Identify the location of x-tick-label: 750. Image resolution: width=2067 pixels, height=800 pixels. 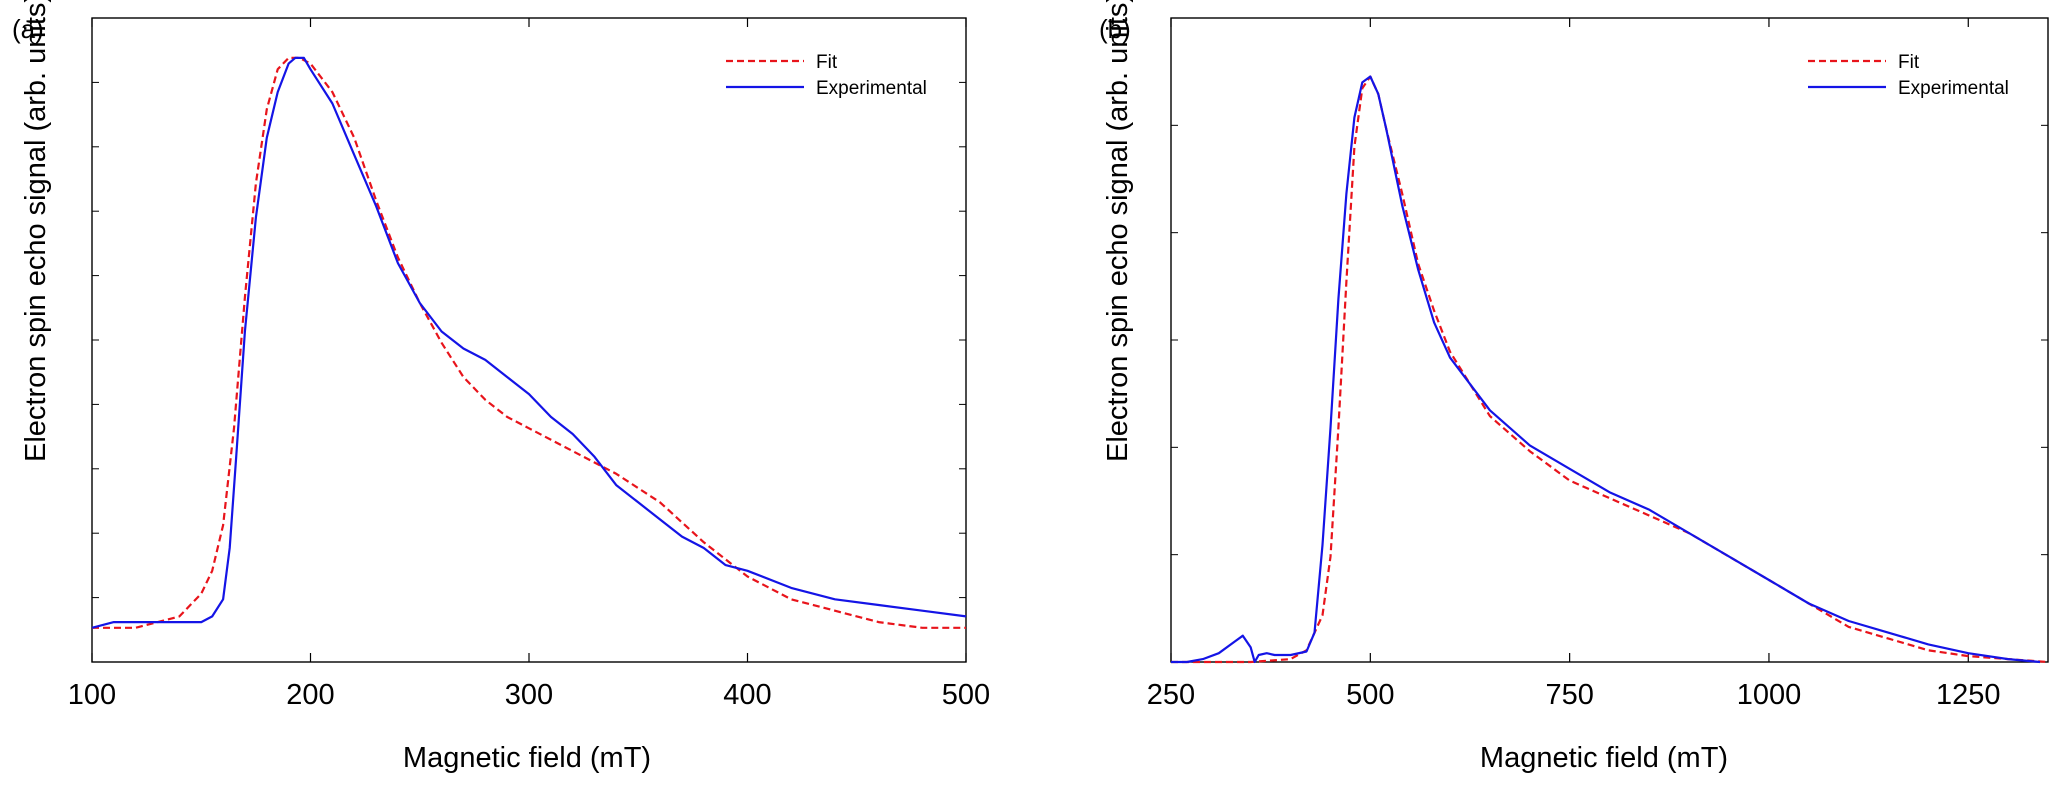
(1569, 695).